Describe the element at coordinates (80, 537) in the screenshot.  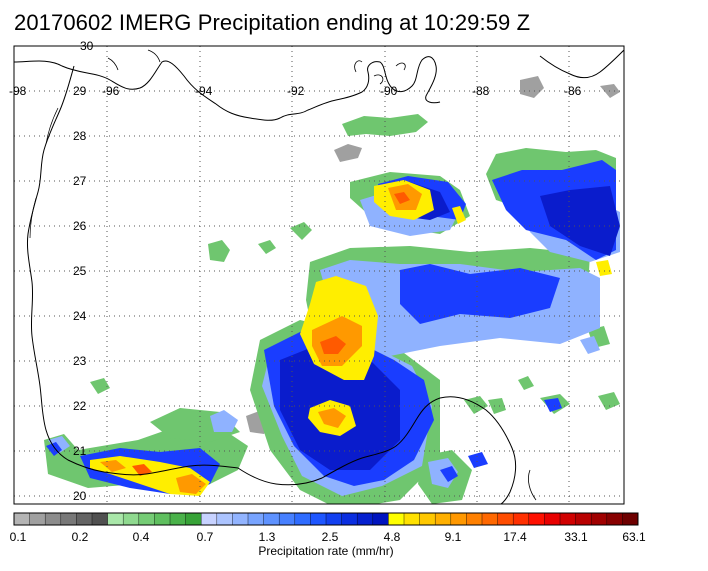
I see `colorbar-tick-label: 0.2` at that location.